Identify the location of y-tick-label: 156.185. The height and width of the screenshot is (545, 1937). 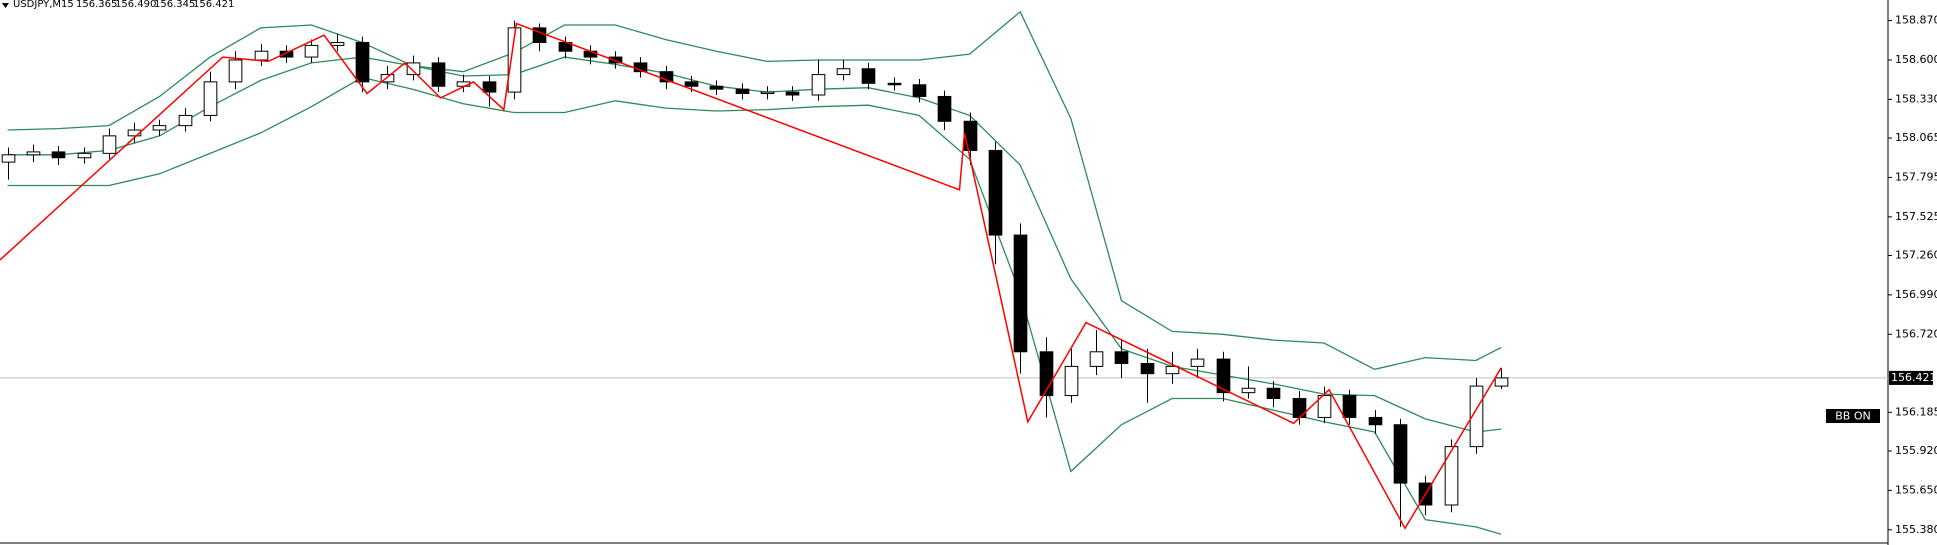
(1916, 411).